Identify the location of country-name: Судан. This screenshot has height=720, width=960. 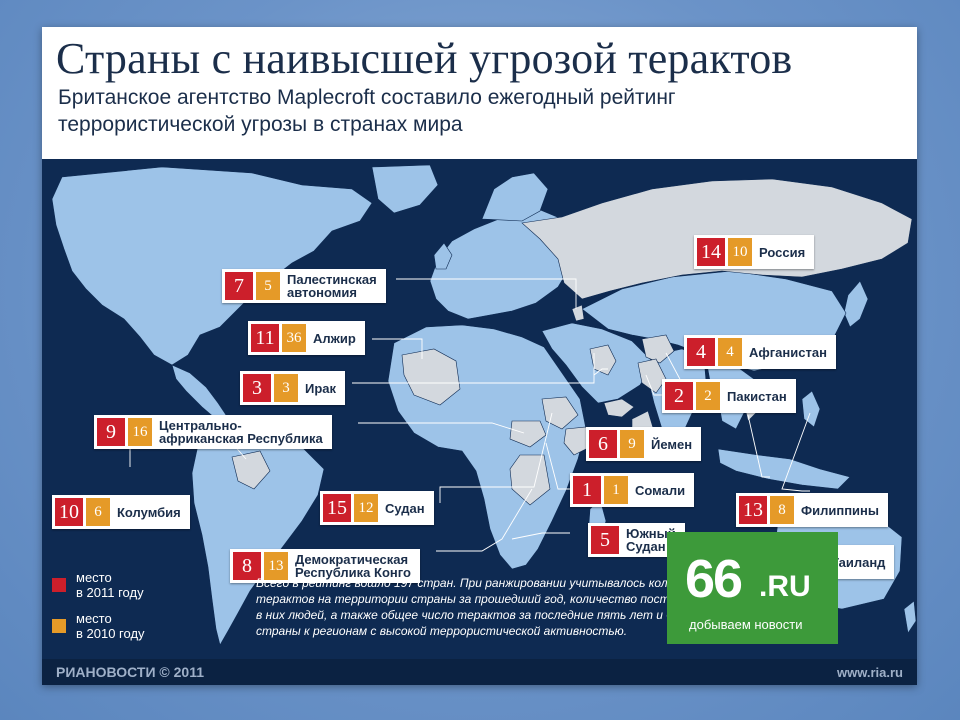
(405, 508).